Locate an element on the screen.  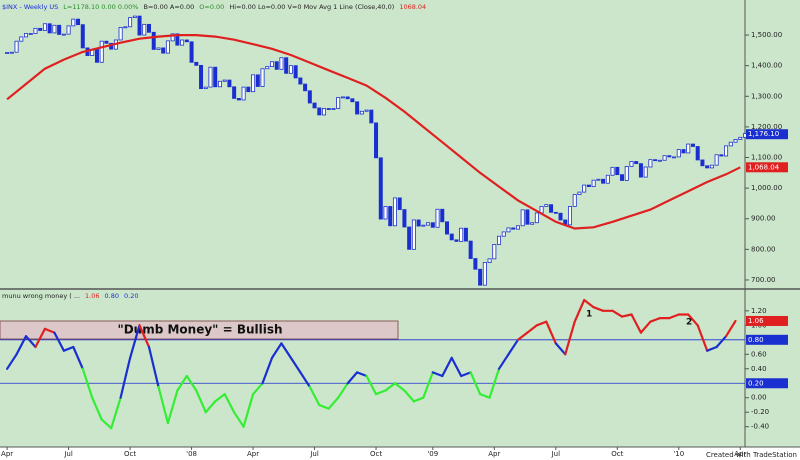
header-item: B=0.00 A=0.00 is located at coordinates (168, 7).